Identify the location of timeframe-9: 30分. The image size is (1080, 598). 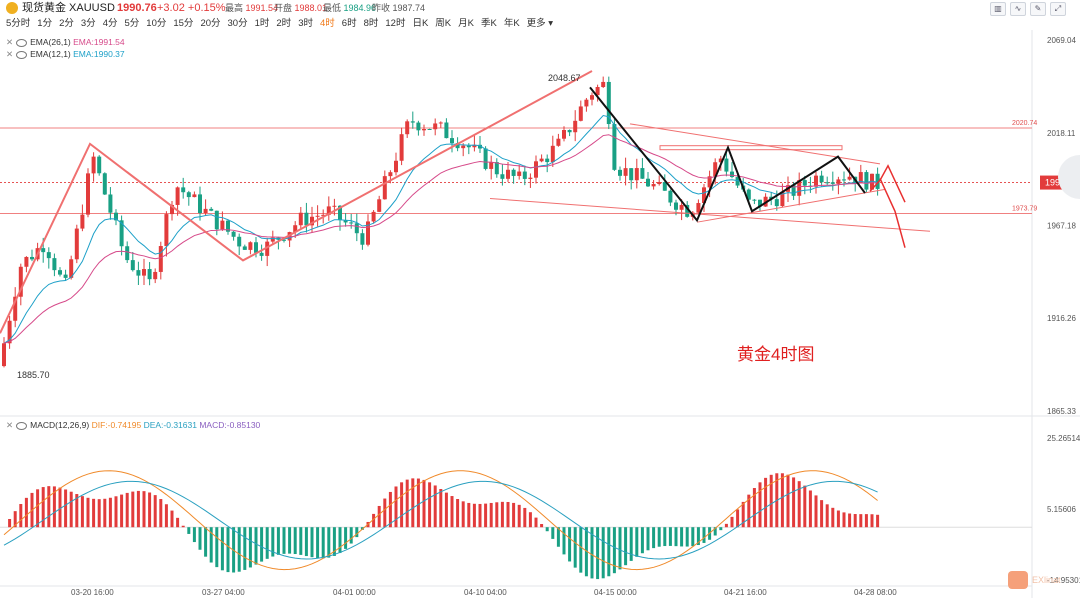
(237, 23).